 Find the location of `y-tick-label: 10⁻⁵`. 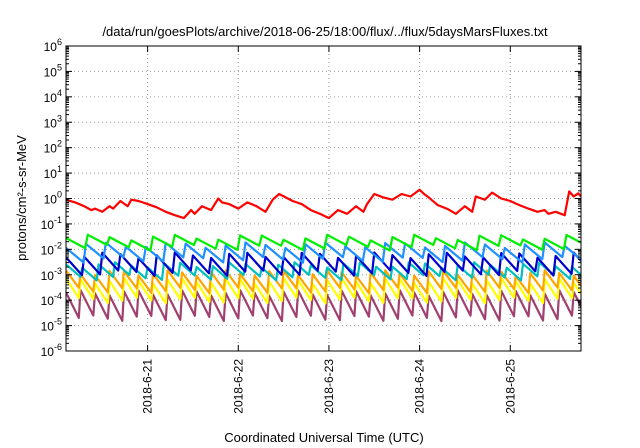

y-tick-label: 10⁻⁵ is located at coordinates (51, 325).